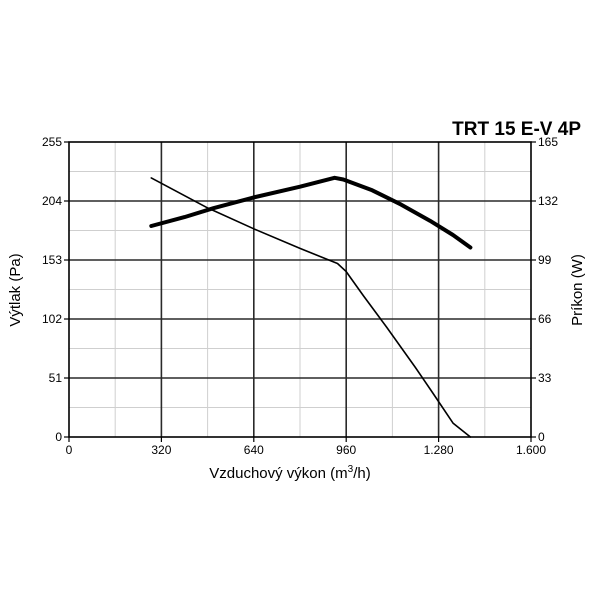 This screenshot has width=600, height=600. What do you see at coordinates (69, 450) in the screenshot?
I see `x-tick-label: 0` at bounding box center [69, 450].